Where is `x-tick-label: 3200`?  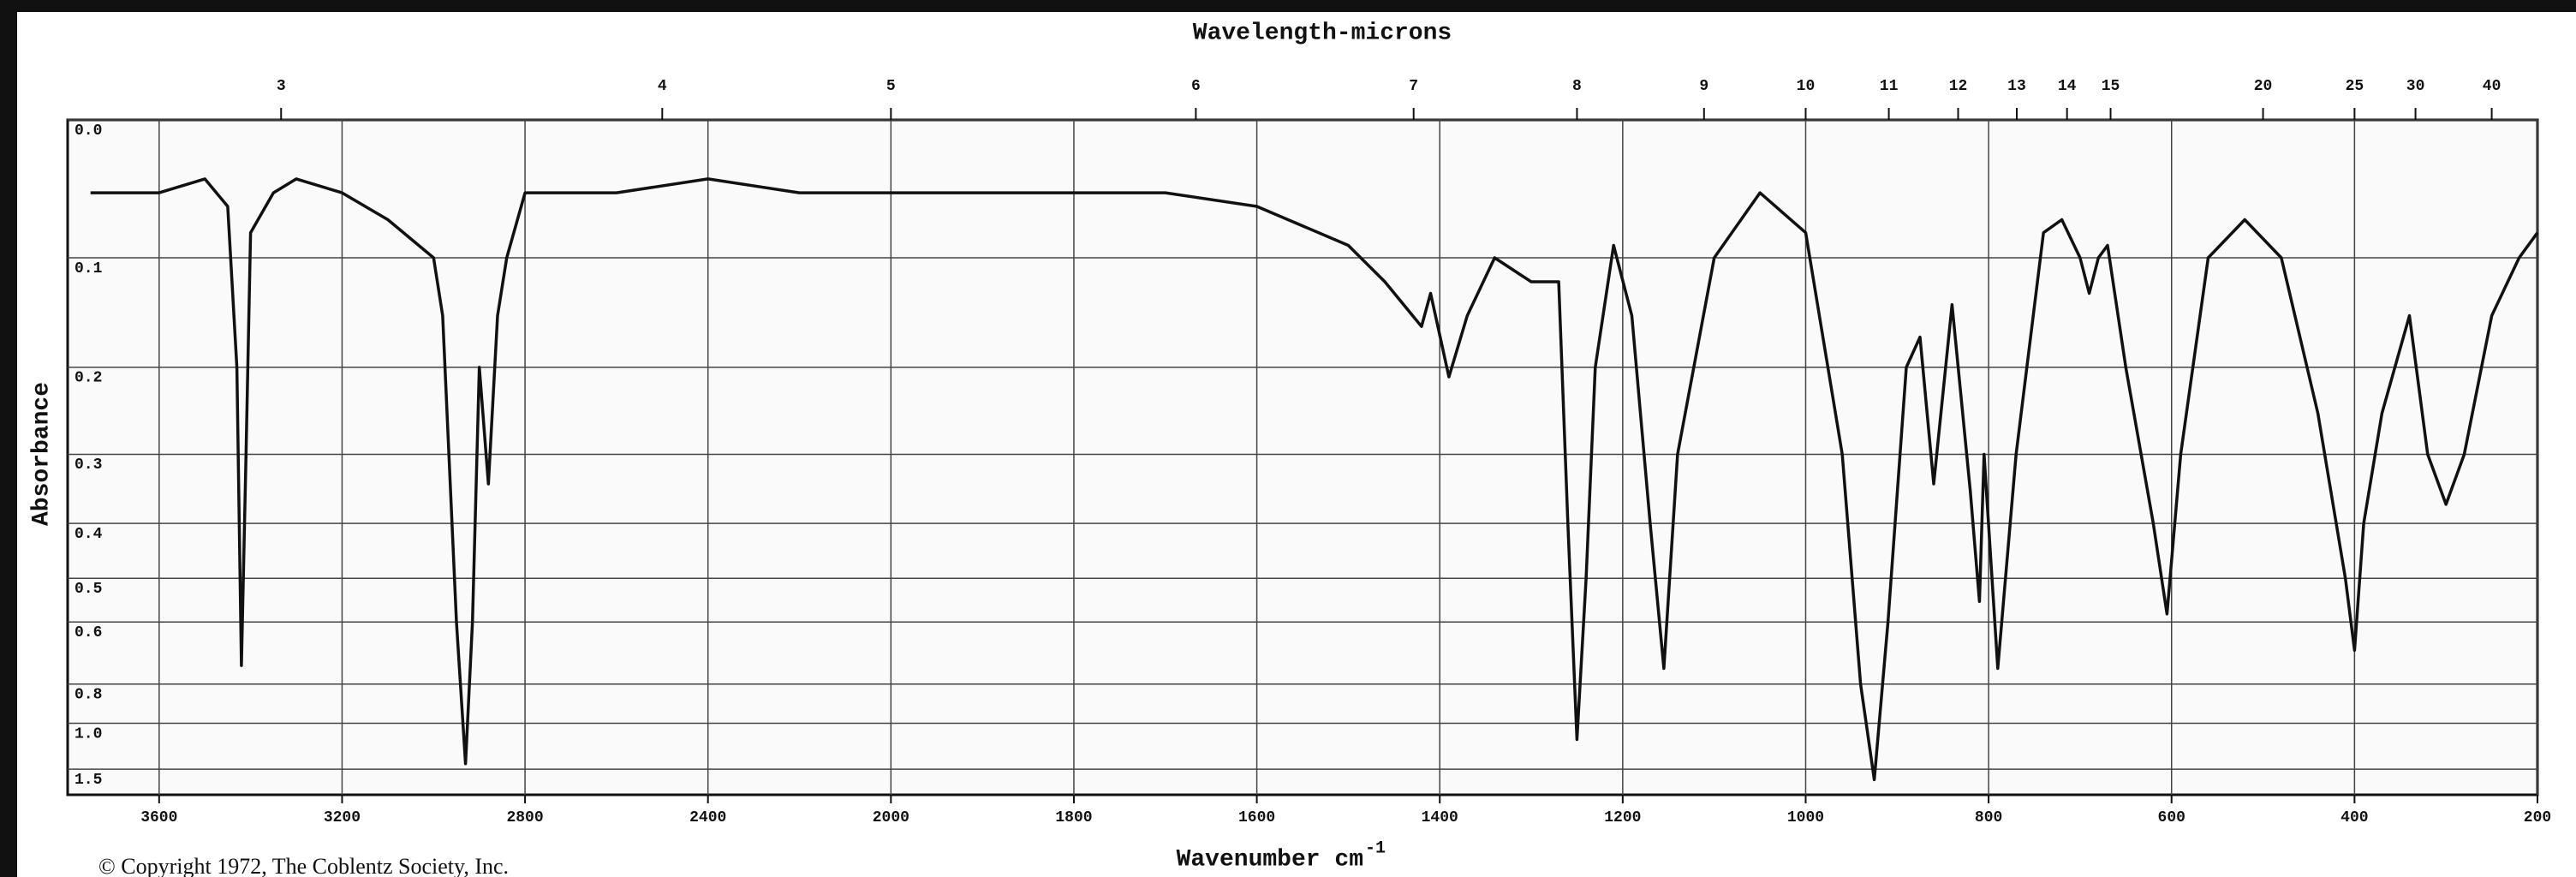
x-tick-label: 3200 is located at coordinates (342, 817).